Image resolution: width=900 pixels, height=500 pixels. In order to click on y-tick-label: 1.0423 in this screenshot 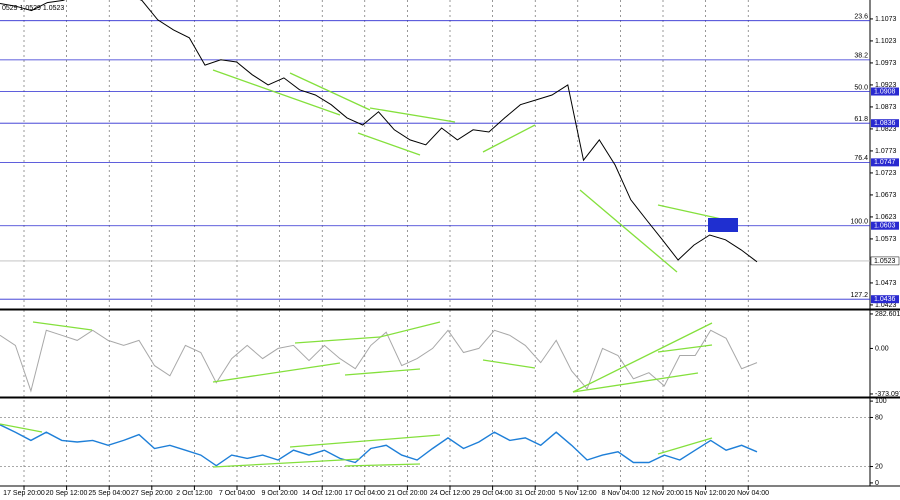, I will do `click(886, 305)`.